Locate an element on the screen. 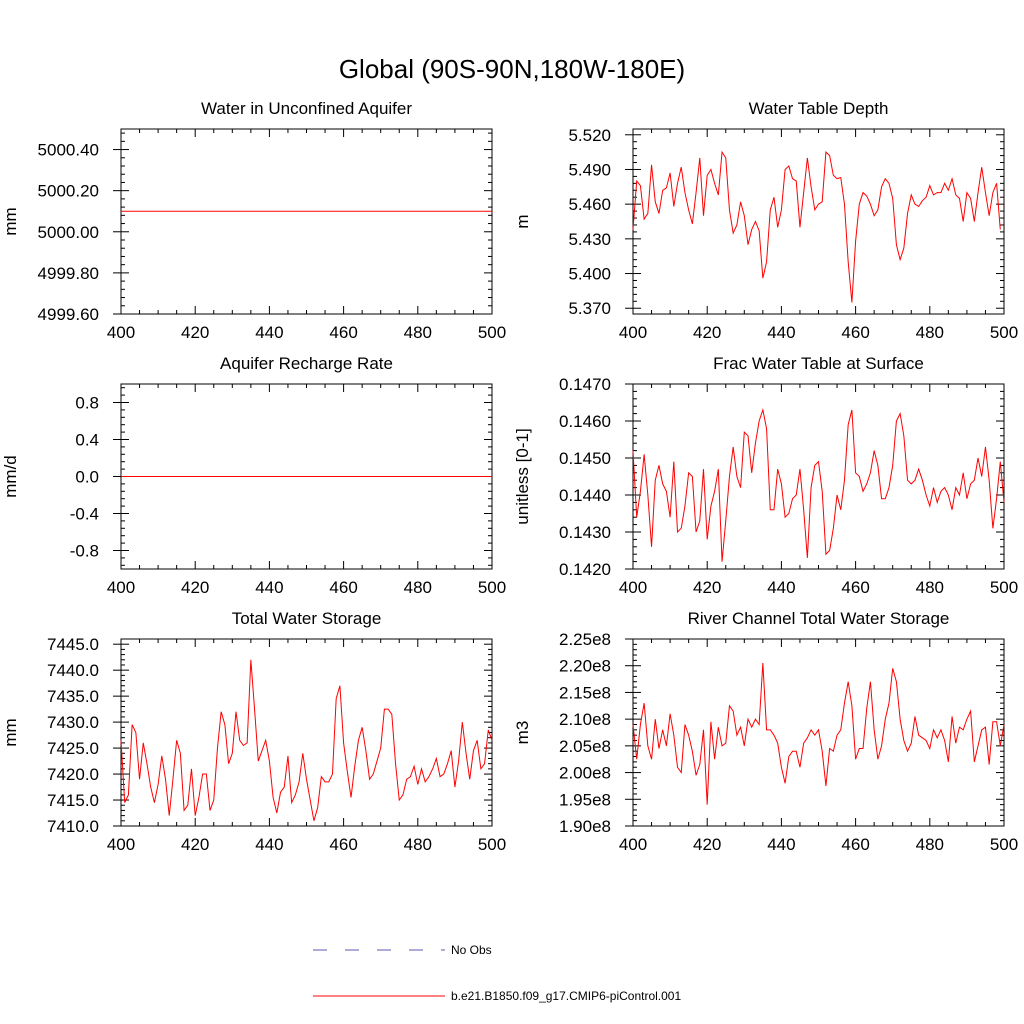  y-tick-label: 5000.00 is located at coordinates (68, 232).